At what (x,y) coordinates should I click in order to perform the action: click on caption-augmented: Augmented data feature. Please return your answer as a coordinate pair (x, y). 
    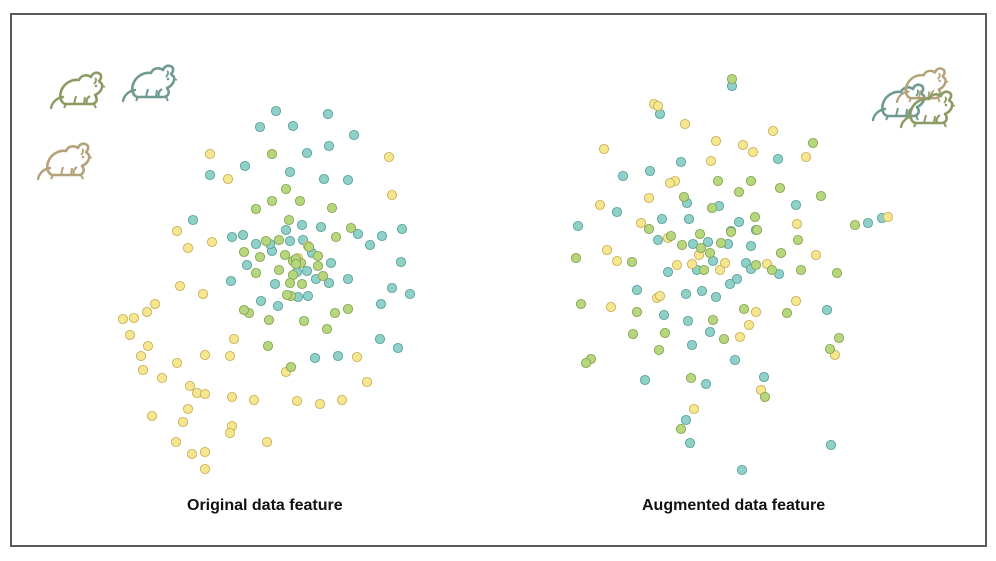
    Looking at the image, I should click on (734, 505).